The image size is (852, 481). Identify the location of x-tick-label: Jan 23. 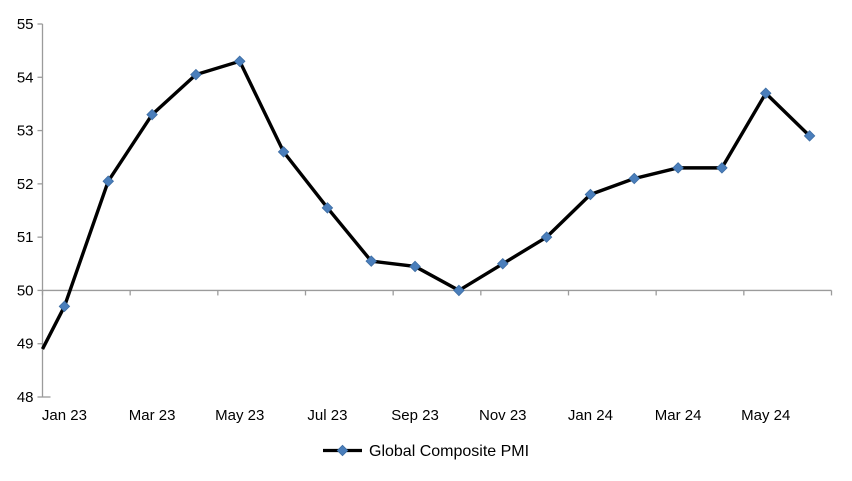
(64, 415).